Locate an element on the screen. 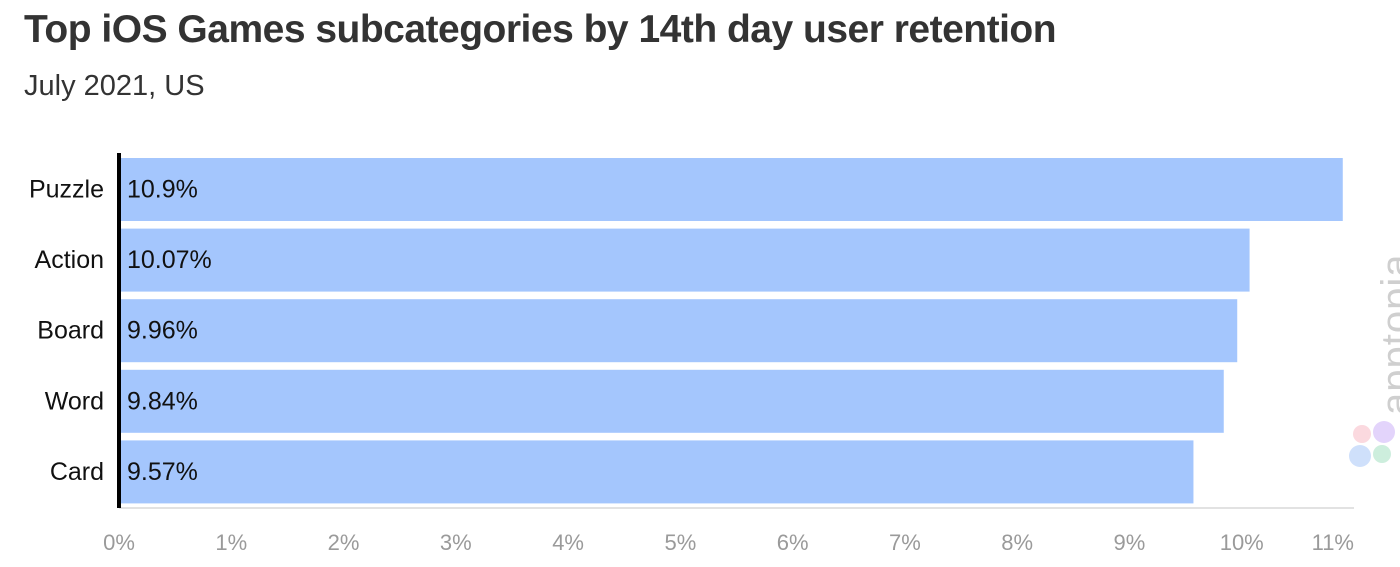  x-tick-label: 6% is located at coordinates (793, 542).